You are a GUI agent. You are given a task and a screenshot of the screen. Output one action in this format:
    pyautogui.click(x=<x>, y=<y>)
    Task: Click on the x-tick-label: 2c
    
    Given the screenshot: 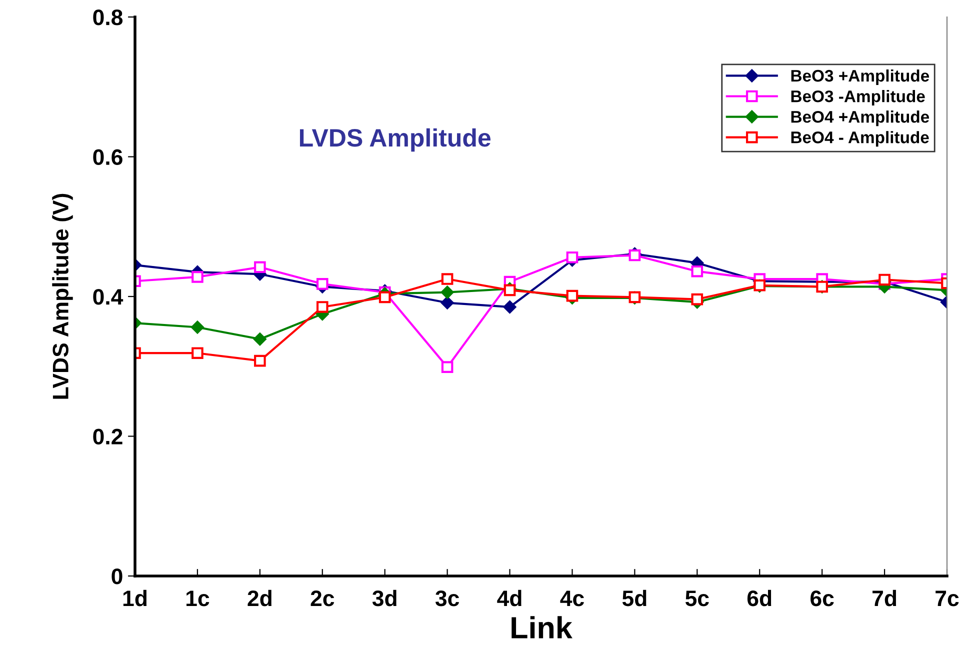 What is the action you would take?
    pyautogui.click(x=322, y=598)
    